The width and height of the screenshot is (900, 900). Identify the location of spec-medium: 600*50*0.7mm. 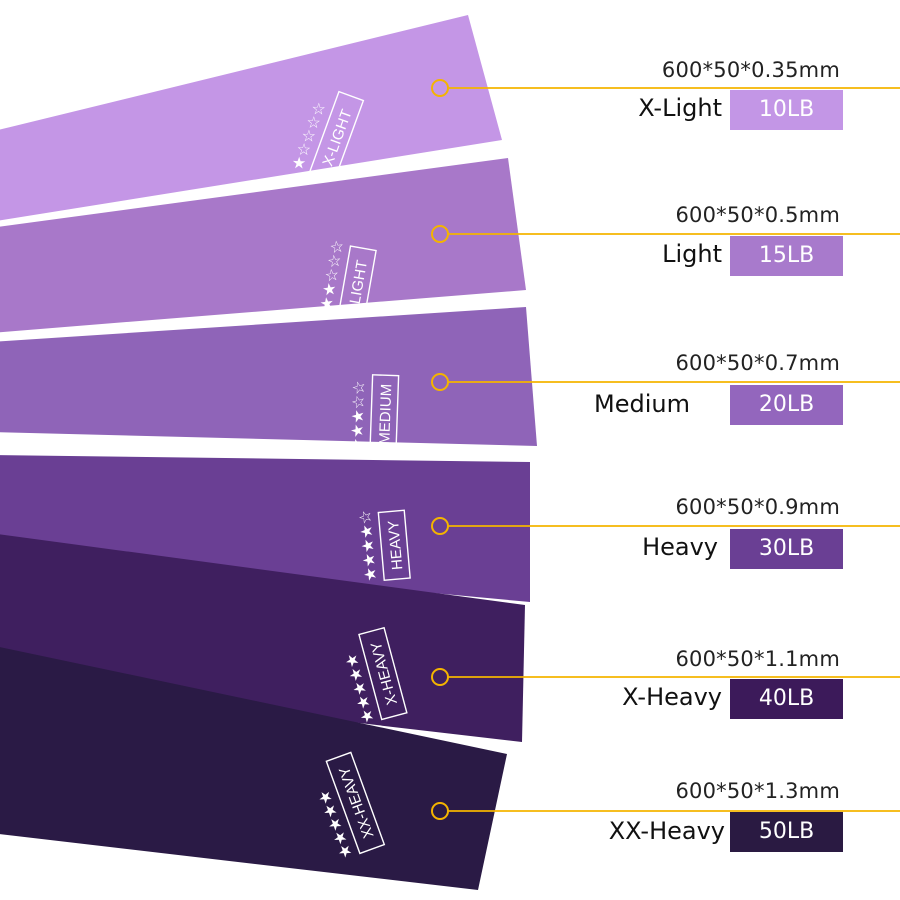
(757, 363).